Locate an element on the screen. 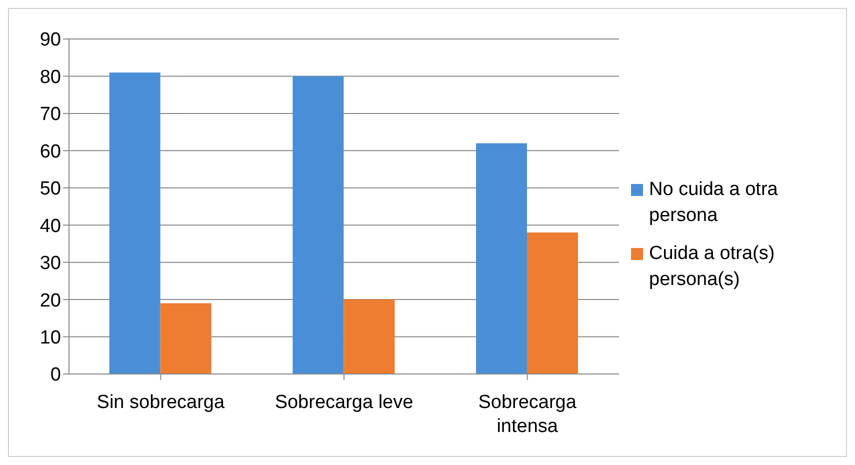 The width and height of the screenshot is (855, 465). y-tick-label: 90 is located at coordinates (50, 40).